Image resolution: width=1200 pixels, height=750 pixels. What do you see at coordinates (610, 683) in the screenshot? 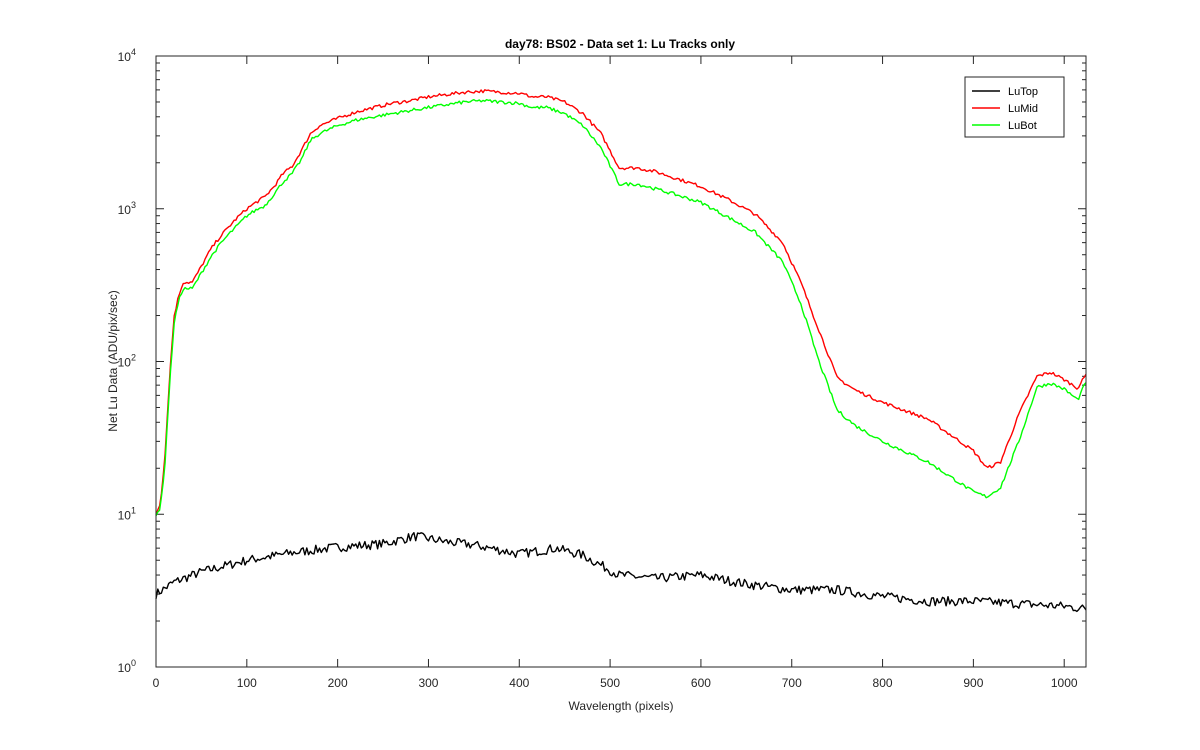
I see `x-tick-label: 500` at bounding box center [610, 683].